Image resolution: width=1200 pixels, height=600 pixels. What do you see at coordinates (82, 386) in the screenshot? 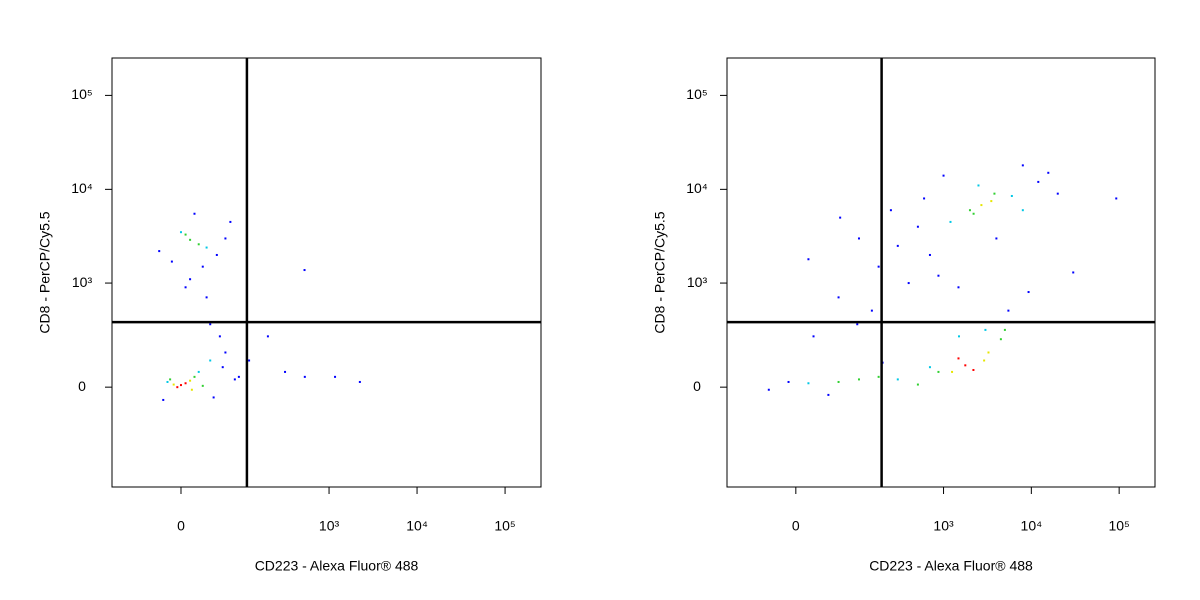
I see `y-tick-label: 0` at bounding box center [82, 386].